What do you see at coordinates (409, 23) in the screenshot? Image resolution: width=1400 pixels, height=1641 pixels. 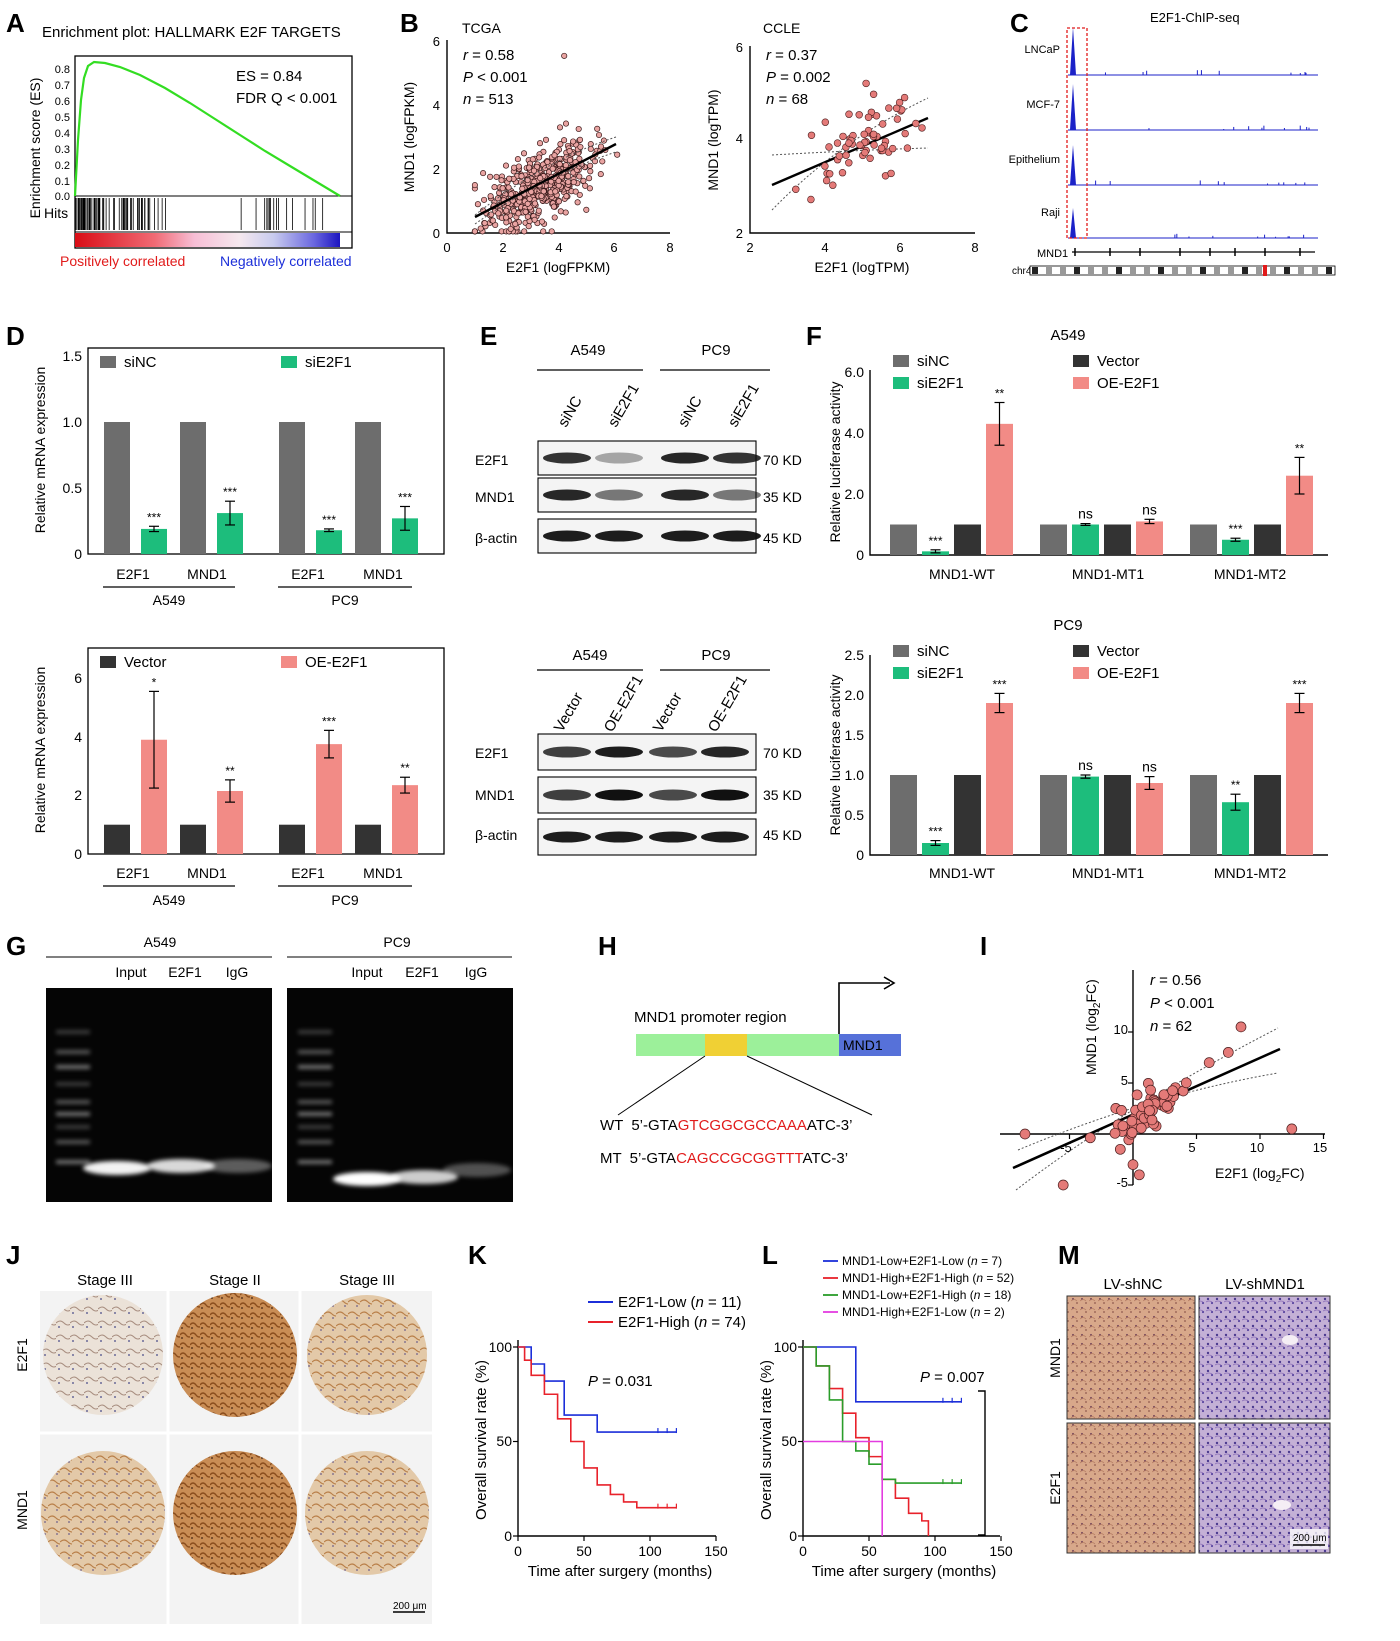 I see `panel-label-b: B` at bounding box center [409, 23].